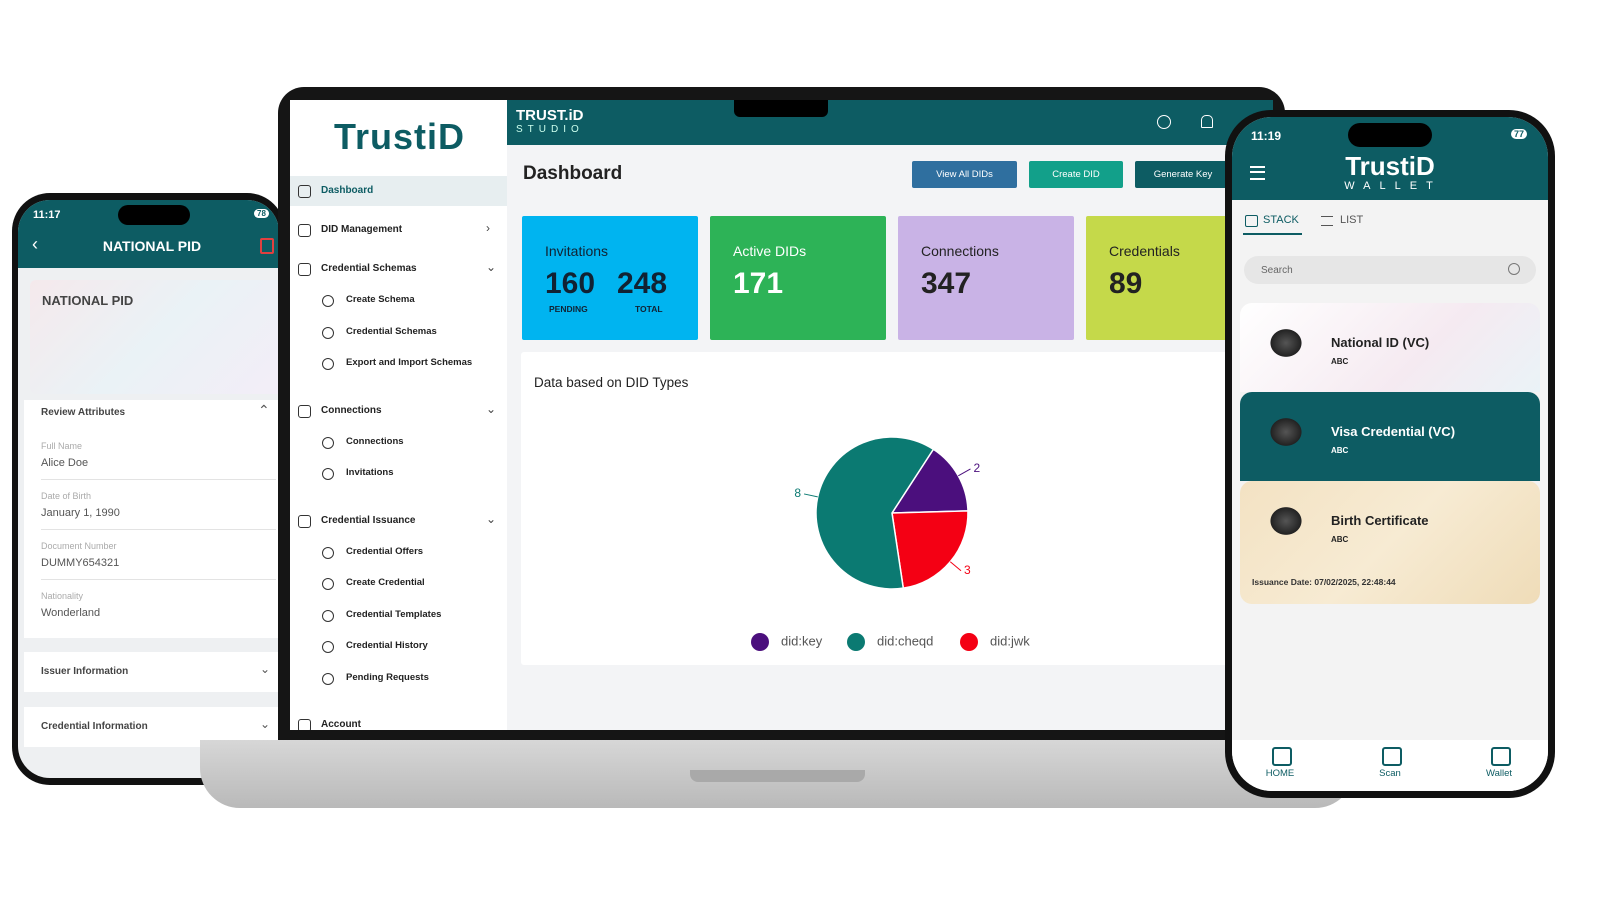  I want to click on stat-label: Active DIDs, so click(770, 251).